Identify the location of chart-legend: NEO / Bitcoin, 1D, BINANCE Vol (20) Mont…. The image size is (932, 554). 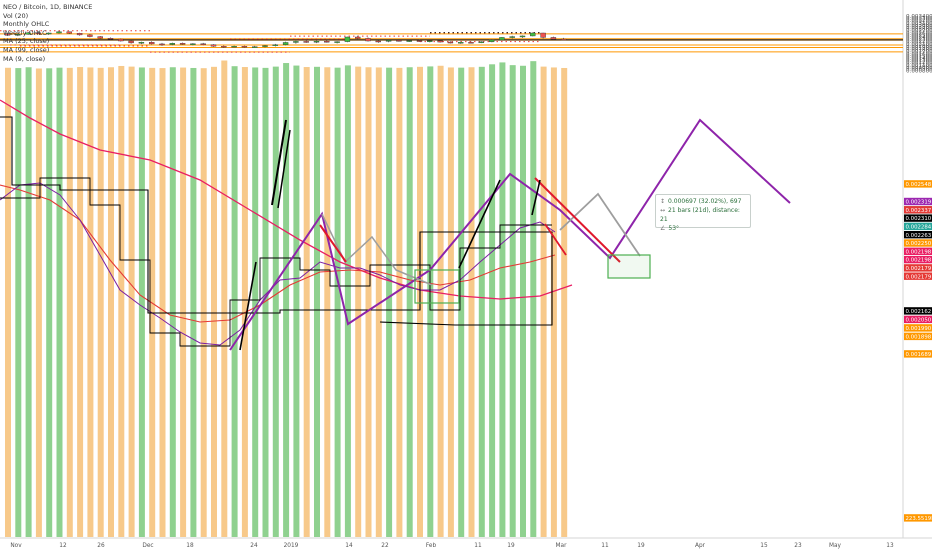
(47, 33).